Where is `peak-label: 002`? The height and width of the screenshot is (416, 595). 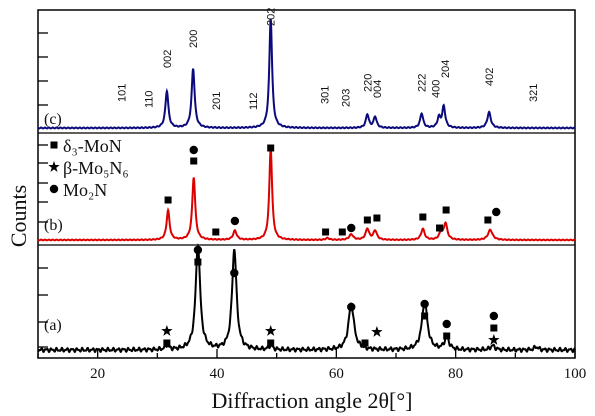
peak-label: 002 is located at coordinates (168, 59).